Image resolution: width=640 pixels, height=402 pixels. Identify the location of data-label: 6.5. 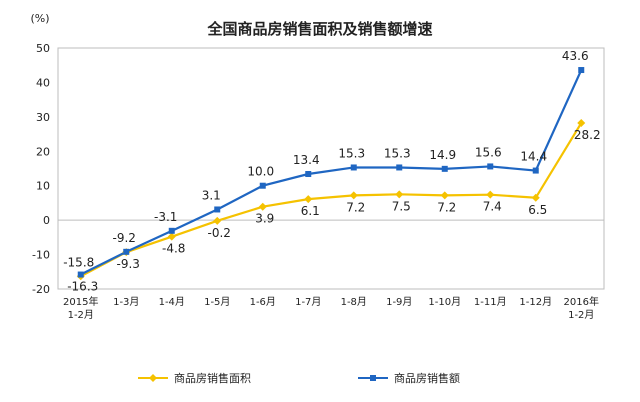
(537, 210).